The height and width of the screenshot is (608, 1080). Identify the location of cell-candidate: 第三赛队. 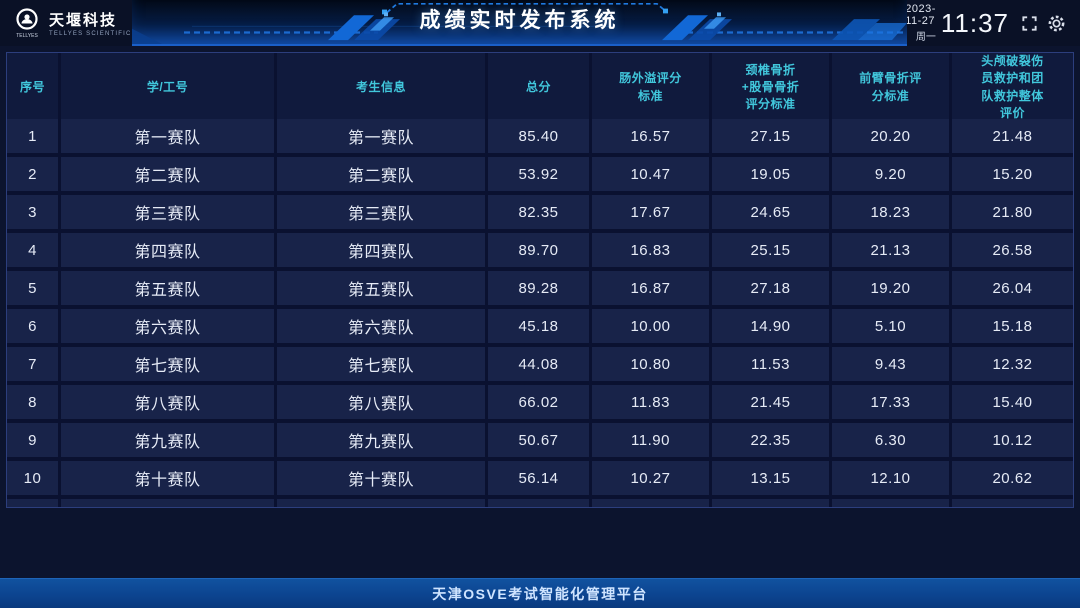
(381, 212).